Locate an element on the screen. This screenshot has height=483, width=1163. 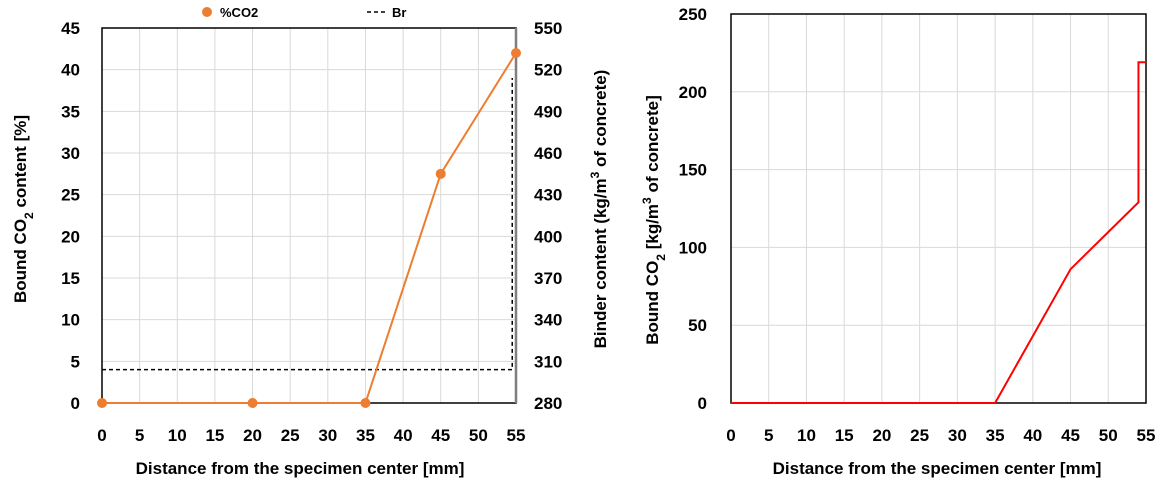
y2-tick-label: 490 is located at coordinates (548, 111).